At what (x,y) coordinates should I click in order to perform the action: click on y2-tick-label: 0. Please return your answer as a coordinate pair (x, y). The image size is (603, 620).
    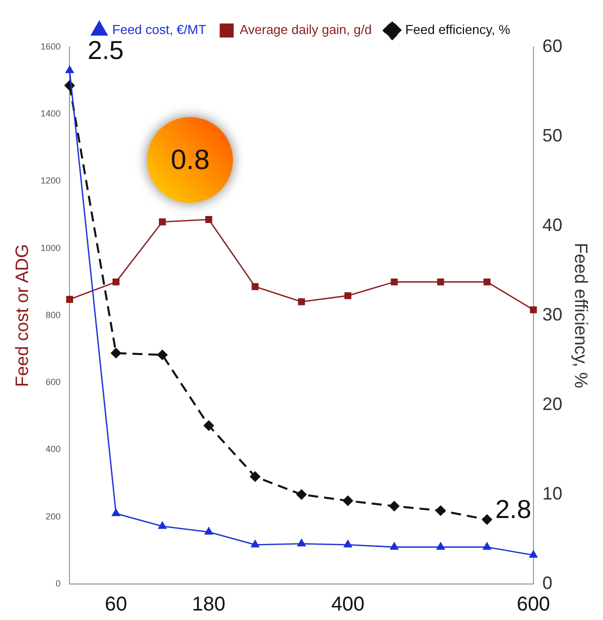
    Looking at the image, I should click on (547, 582).